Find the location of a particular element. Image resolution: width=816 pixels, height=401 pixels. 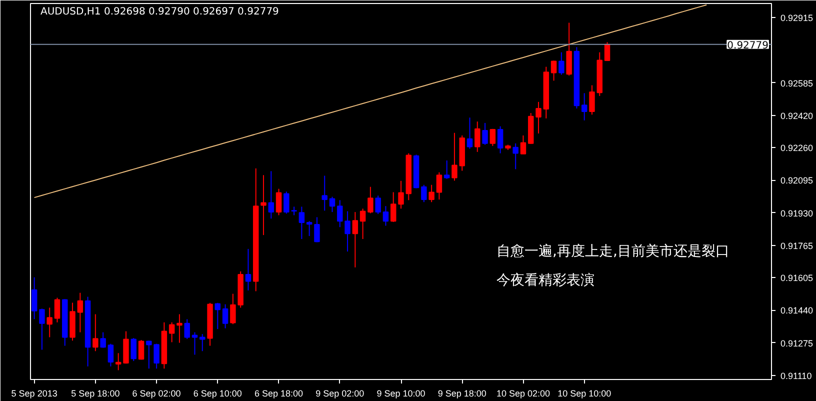

x-tick-label: 6 Sep 10:00 is located at coordinates (217, 393).